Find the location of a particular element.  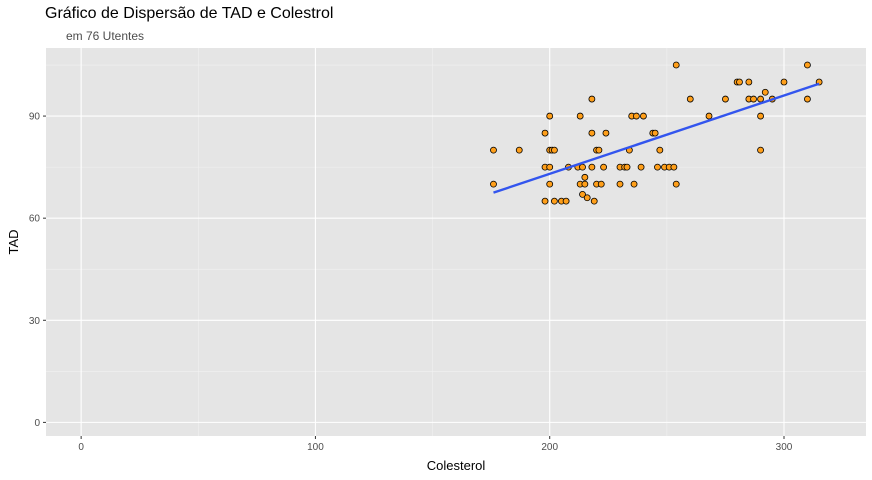

y-tick-label: 90 is located at coordinates (35, 117).